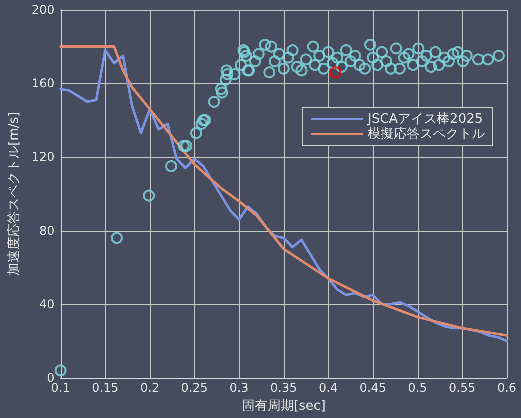 The height and width of the screenshot is (418, 521). Describe the element at coordinates (426, 134) in the screenshot. I see `legend-label: 模擬応答スペクトル` at that location.